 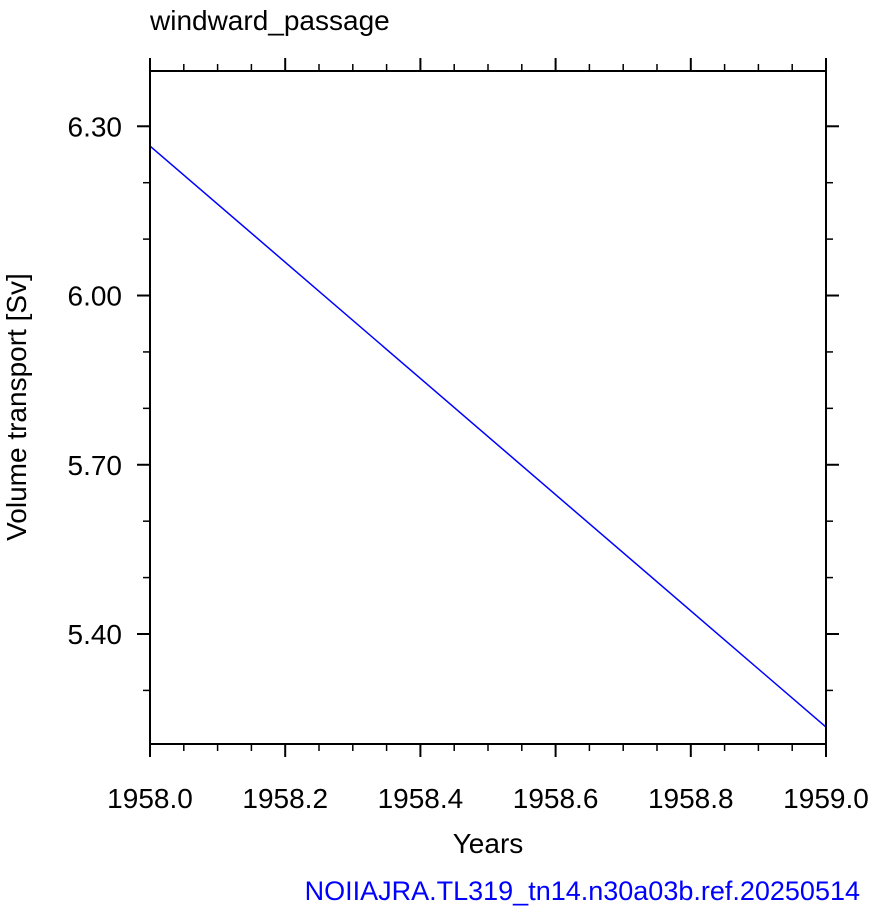 What do you see at coordinates (16, 407) in the screenshot?
I see `y-axis-label: Volume transport [Sv]` at bounding box center [16, 407].